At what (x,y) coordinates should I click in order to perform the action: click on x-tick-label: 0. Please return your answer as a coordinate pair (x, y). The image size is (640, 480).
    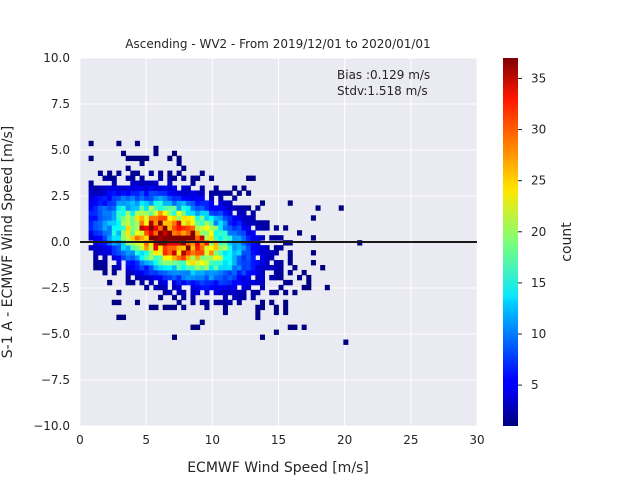
    Looking at the image, I should click on (80, 440).